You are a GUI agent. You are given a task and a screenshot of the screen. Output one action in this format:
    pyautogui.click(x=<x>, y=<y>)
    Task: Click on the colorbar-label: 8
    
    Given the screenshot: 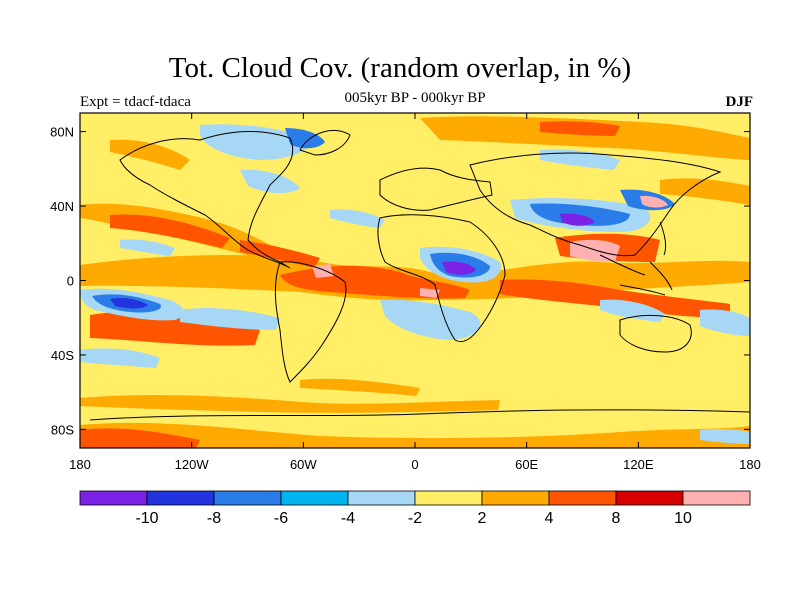 What is the action you would take?
    pyautogui.click(x=616, y=518)
    